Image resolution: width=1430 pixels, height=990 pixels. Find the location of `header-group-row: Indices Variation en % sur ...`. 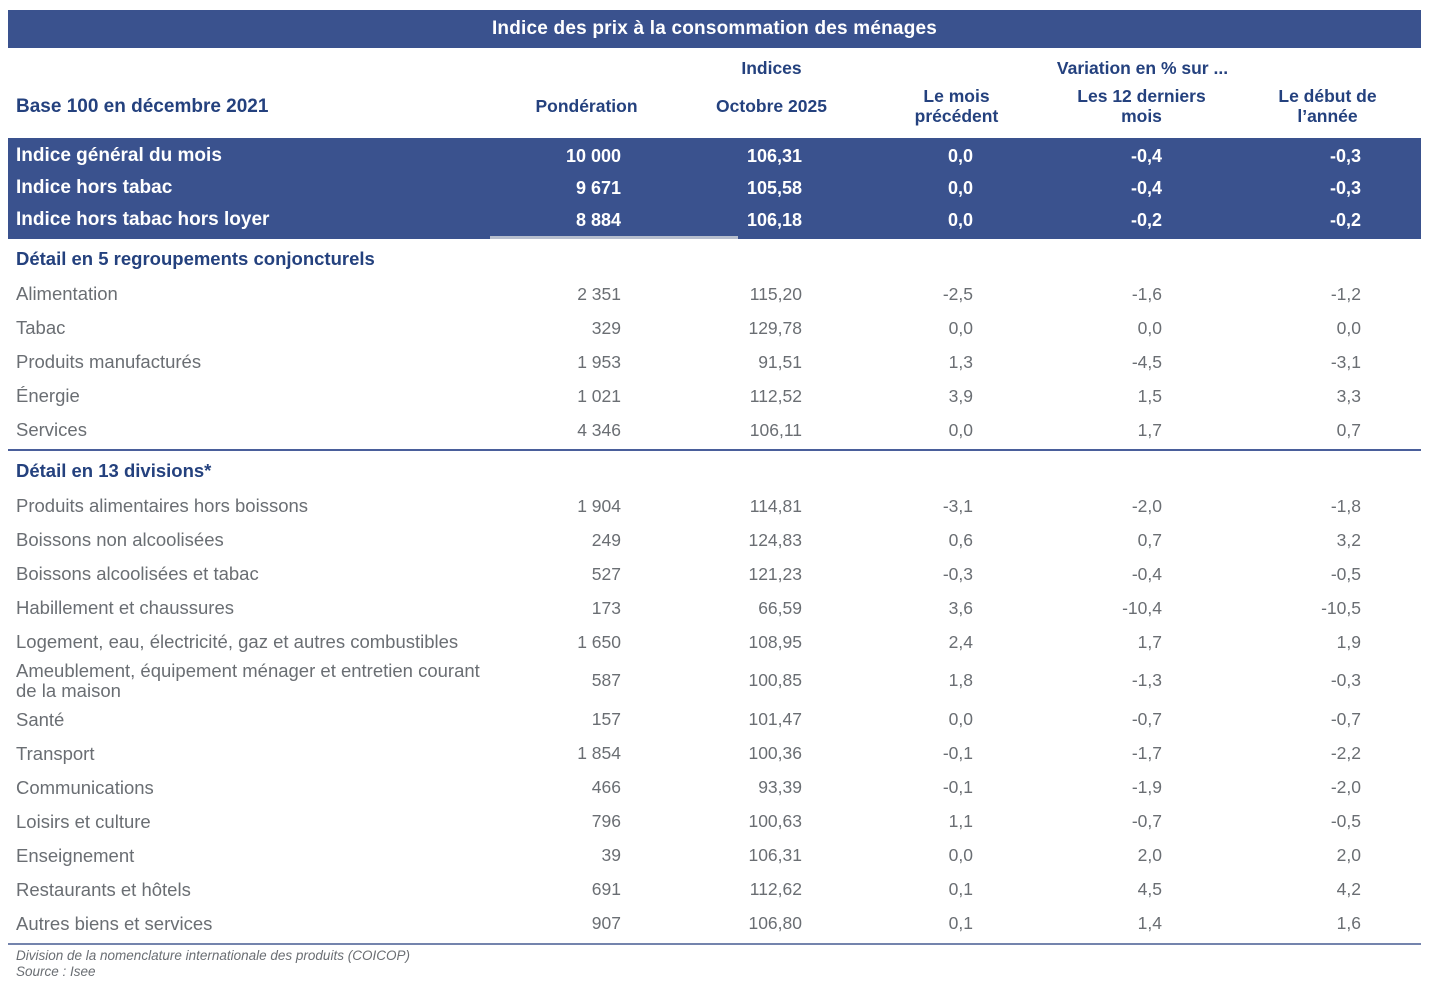

header-group-row: Indices Variation en % sur ... is located at coordinates (714, 69).